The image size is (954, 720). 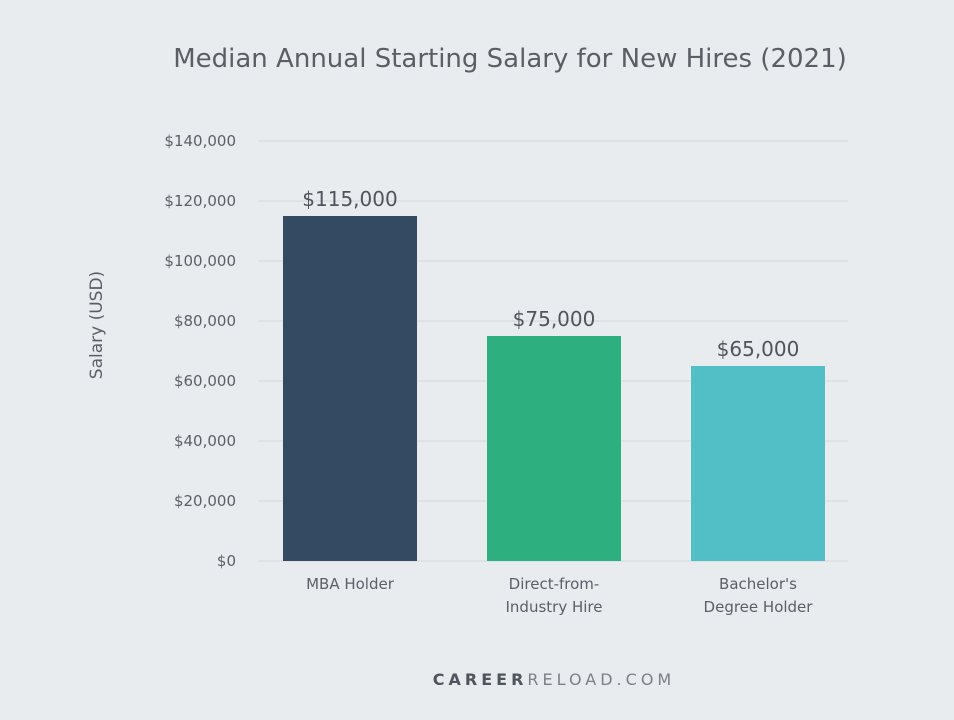 What do you see at coordinates (554, 607) in the screenshot?
I see `x-tick-label: Industry Hire` at bounding box center [554, 607].